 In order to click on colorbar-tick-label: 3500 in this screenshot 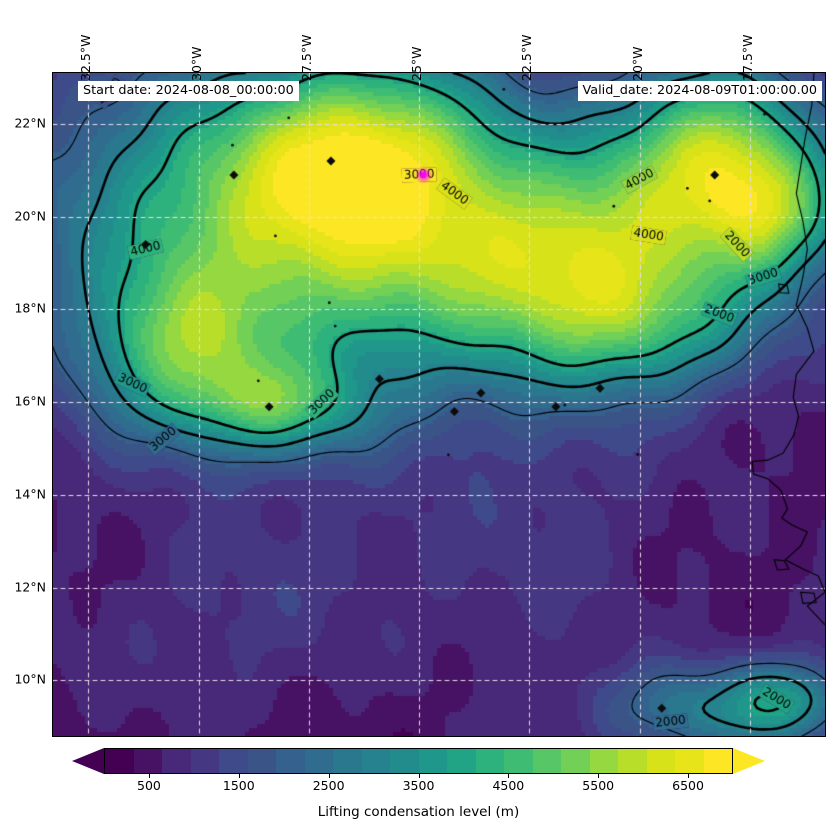, I will do `click(418, 785)`.